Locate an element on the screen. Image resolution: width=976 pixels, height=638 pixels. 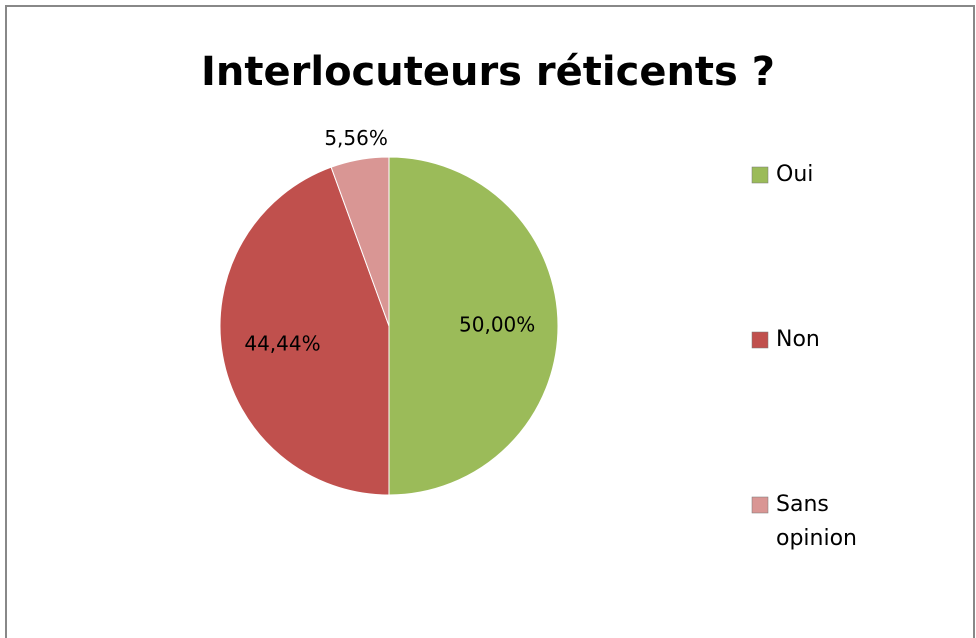
legend-label: Non is located at coordinates (798, 339).